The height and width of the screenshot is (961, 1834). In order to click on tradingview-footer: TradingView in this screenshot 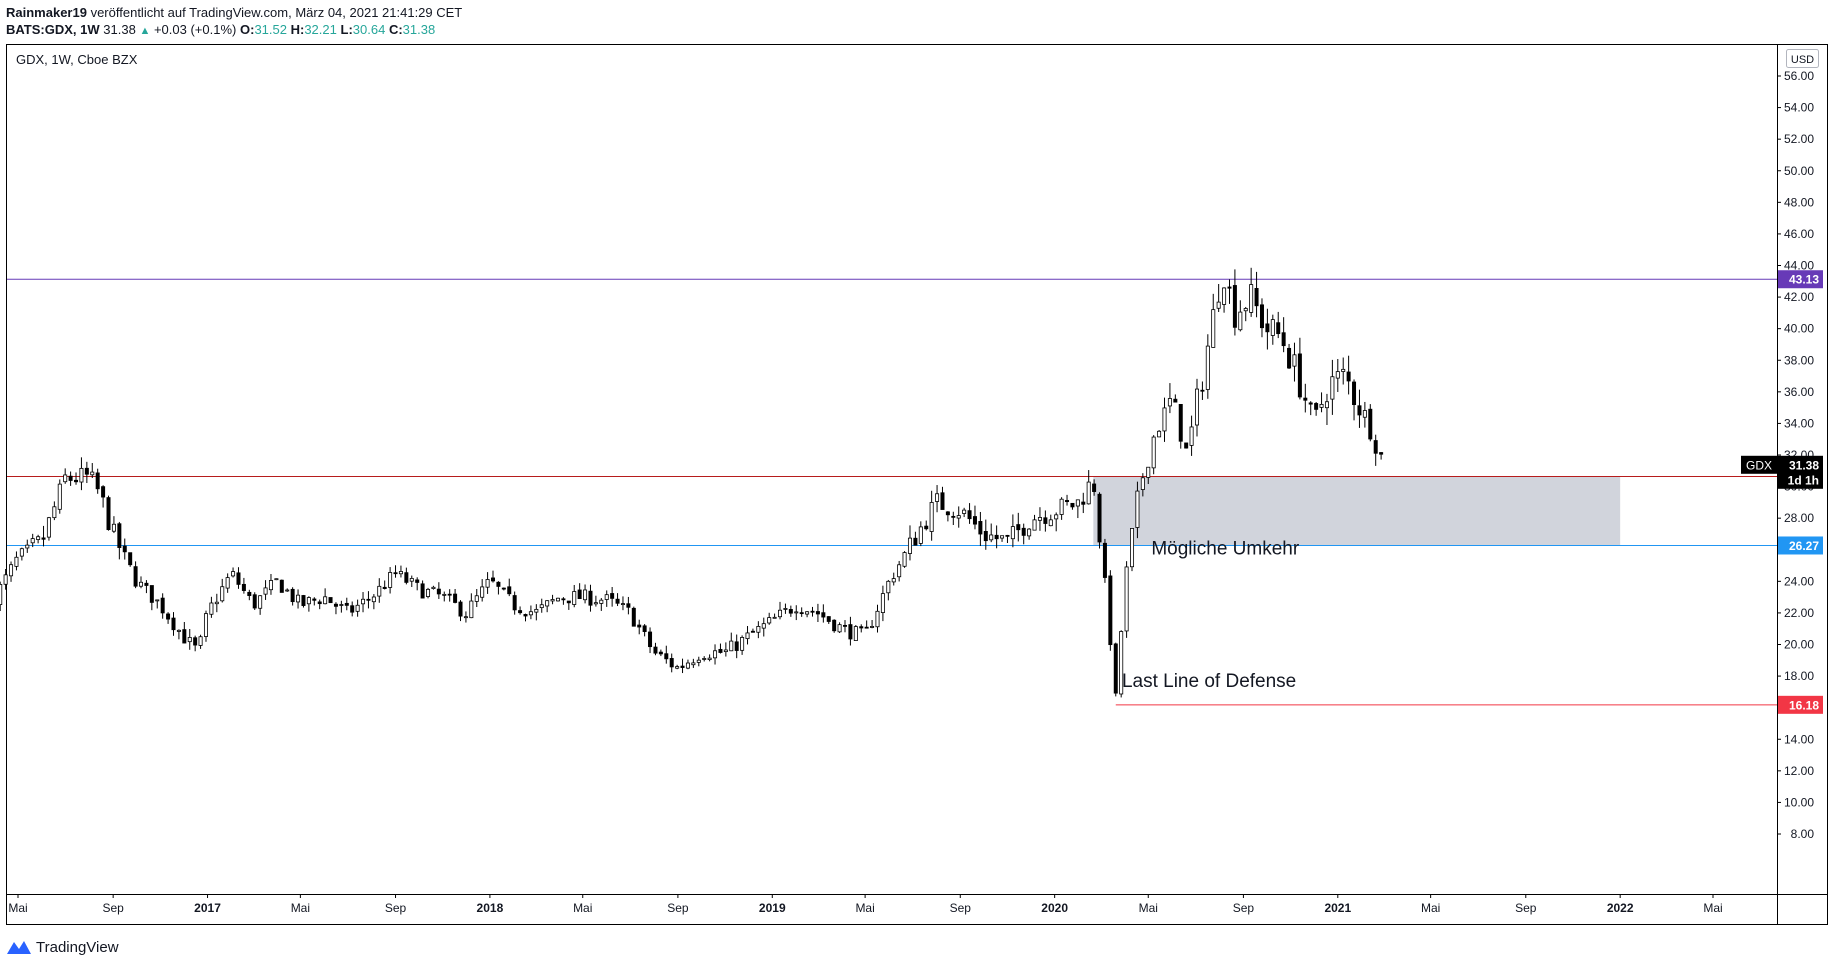, I will do `click(62, 947)`.